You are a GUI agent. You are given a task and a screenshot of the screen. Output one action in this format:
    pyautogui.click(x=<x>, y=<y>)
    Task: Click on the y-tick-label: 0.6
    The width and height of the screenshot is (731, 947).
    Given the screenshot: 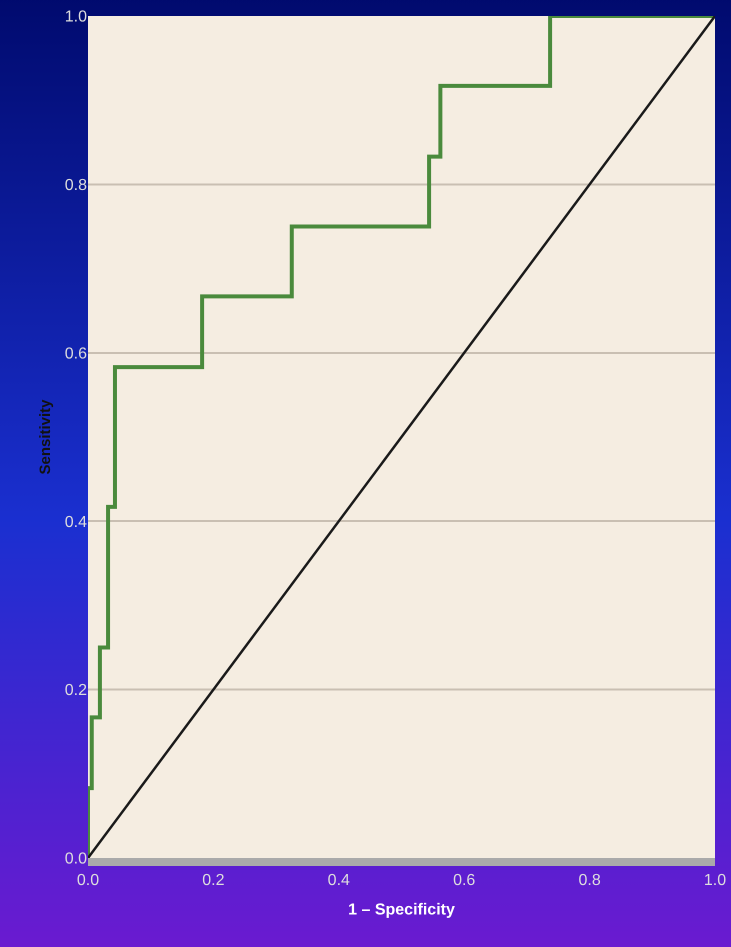 What is the action you would take?
    pyautogui.click(x=76, y=353)
    